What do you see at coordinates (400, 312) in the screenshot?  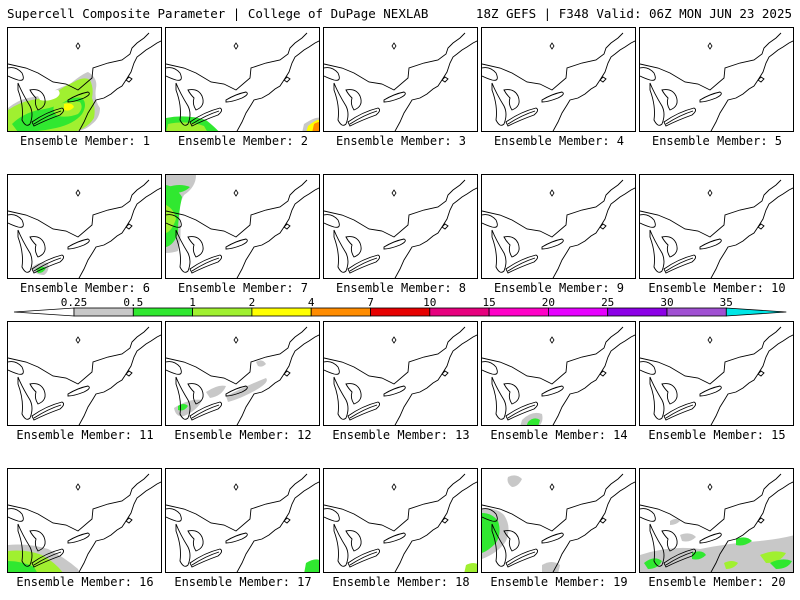 I see `color-scale-bar` at bounding box center [400, 312].